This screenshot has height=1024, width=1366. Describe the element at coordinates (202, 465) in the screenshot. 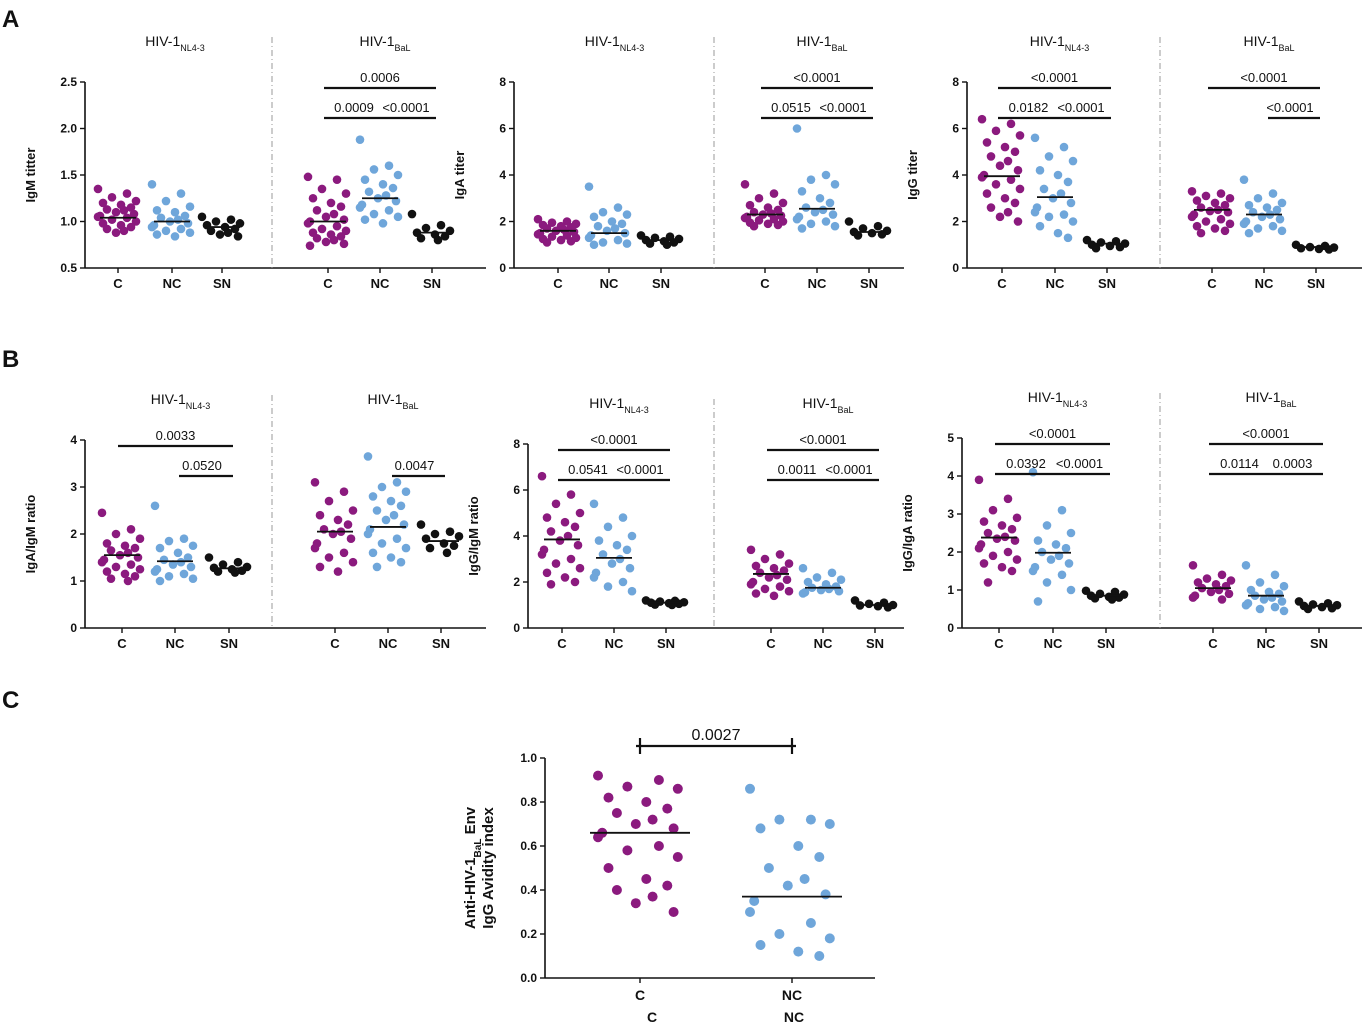

I see `significance-label: 0.0520` at that location.